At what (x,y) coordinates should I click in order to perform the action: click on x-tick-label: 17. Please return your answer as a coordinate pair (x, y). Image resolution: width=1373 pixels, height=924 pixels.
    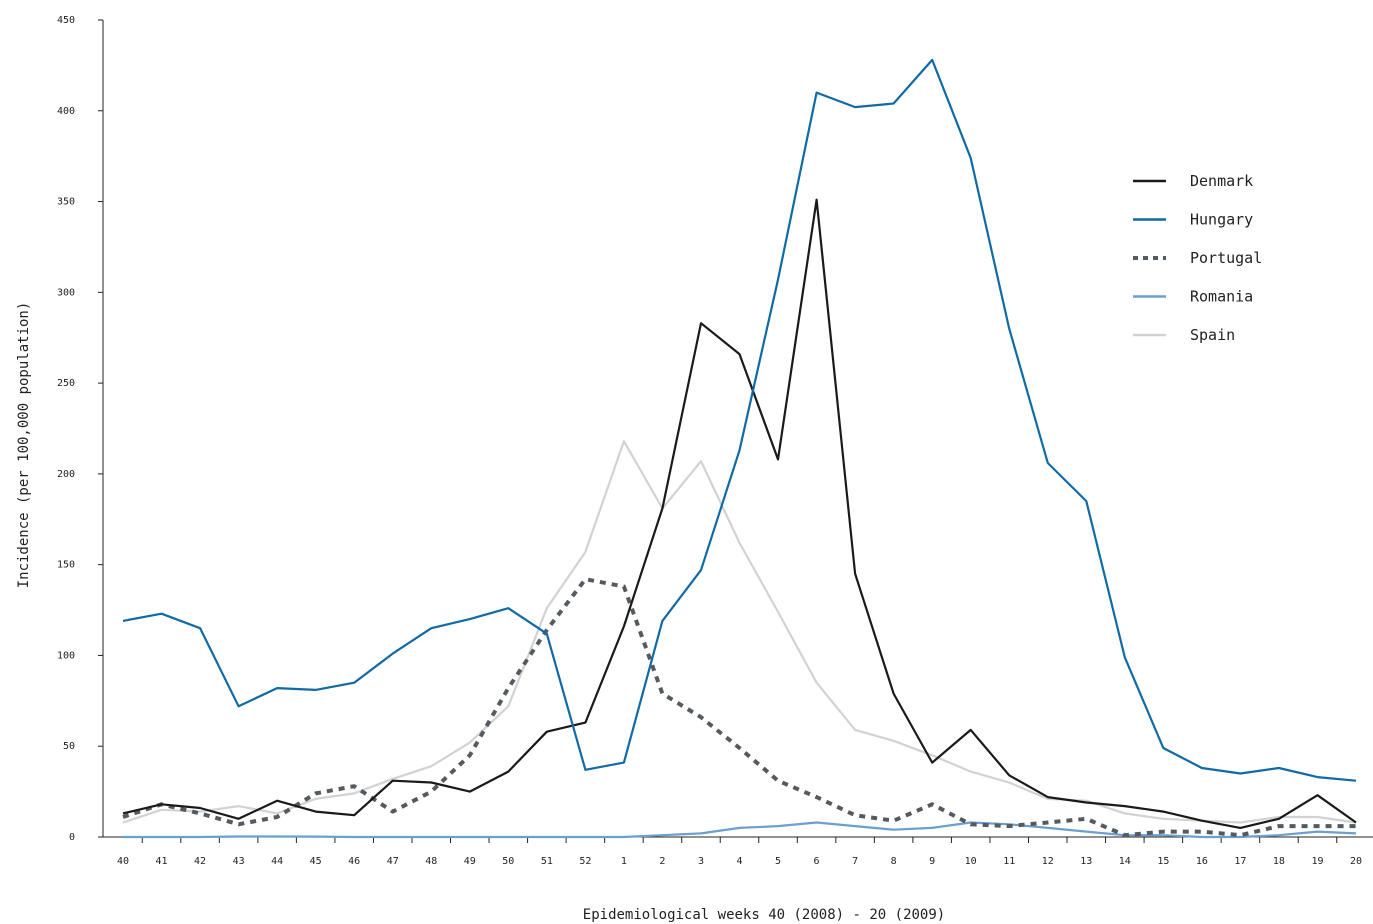
    Looking at the image, I should click on (1240, 861).